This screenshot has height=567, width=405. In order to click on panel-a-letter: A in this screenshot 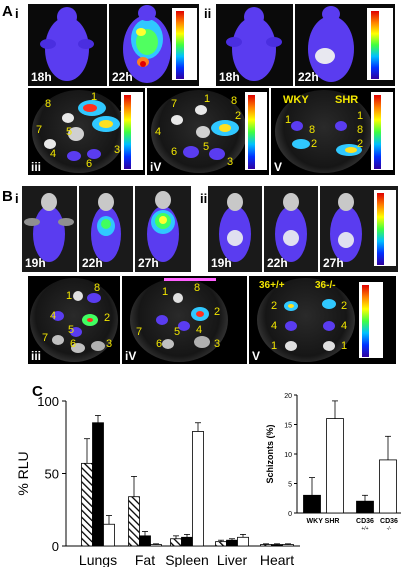, I will do `click(7, 11)`.